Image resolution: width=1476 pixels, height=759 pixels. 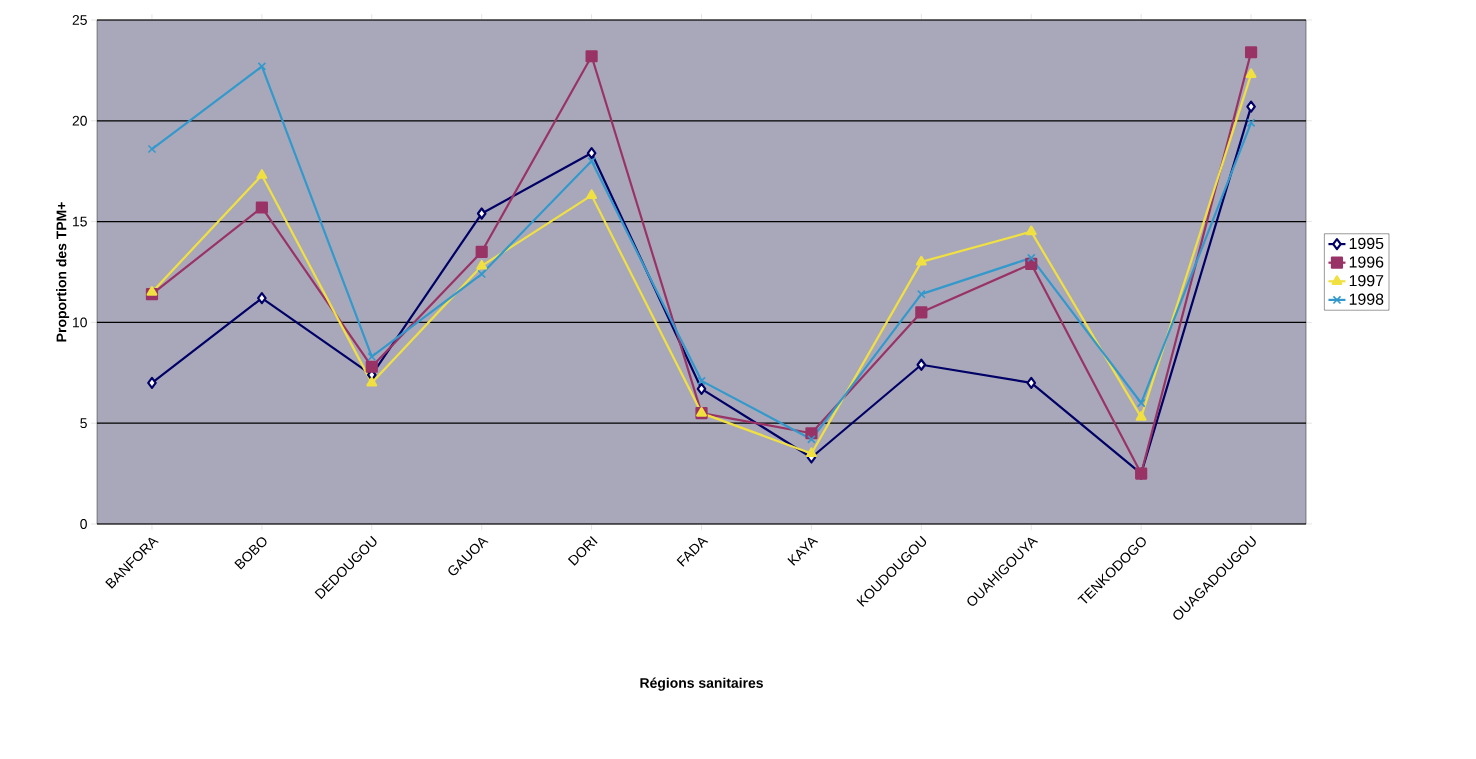 What do you see at coordinates (1366, 243) in the screenshot?
I see `legend-label: 1995` at bounding box center [1366, 243].